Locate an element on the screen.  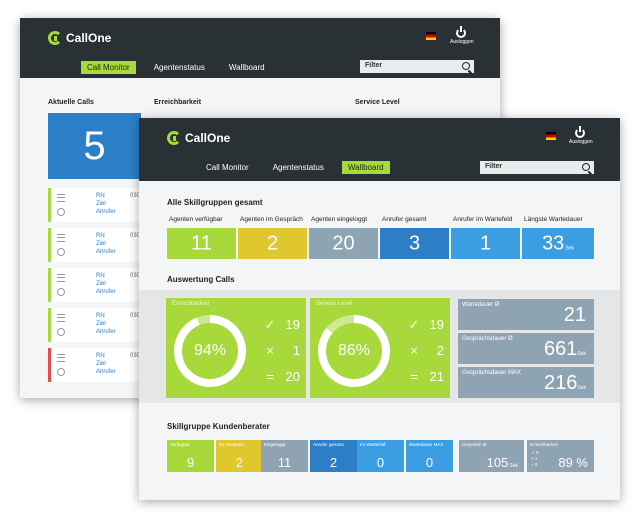
reach-ok: ✓ 19 is located at coordinates (282, 324).